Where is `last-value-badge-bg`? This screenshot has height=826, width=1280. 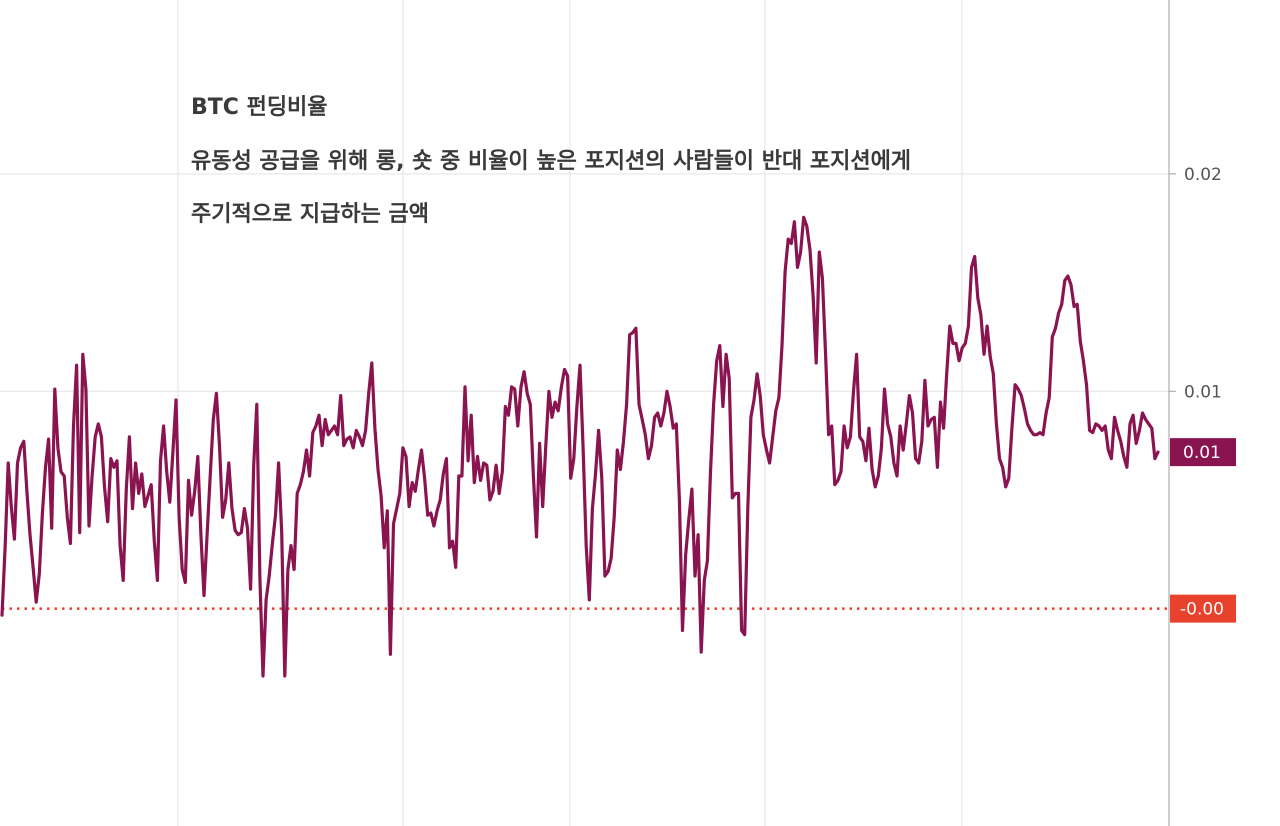
last-value-badge-bg is located at coordinates (1203, 452).